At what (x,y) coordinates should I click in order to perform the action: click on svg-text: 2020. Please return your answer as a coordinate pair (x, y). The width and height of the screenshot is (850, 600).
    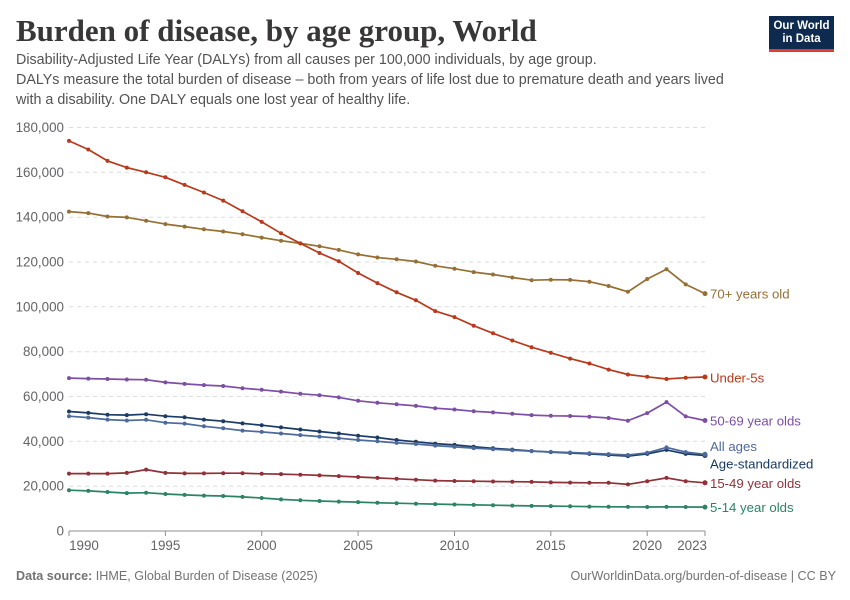
    Looking at the image, I should click on (647, 545).